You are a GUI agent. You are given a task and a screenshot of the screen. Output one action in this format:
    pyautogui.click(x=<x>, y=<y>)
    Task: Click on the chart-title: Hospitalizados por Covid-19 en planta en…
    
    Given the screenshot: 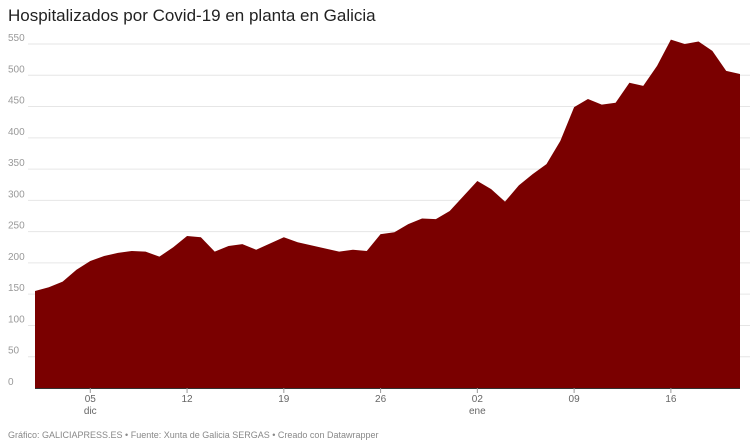 What is the action you would take?
    pyautogui.click(x=192, y=15)
    